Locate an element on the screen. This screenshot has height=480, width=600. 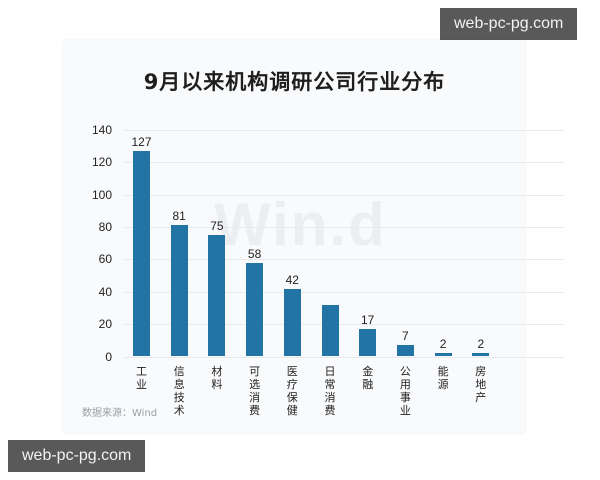
source-note: 数据来源：Wind is located at coordinates (120, 413).